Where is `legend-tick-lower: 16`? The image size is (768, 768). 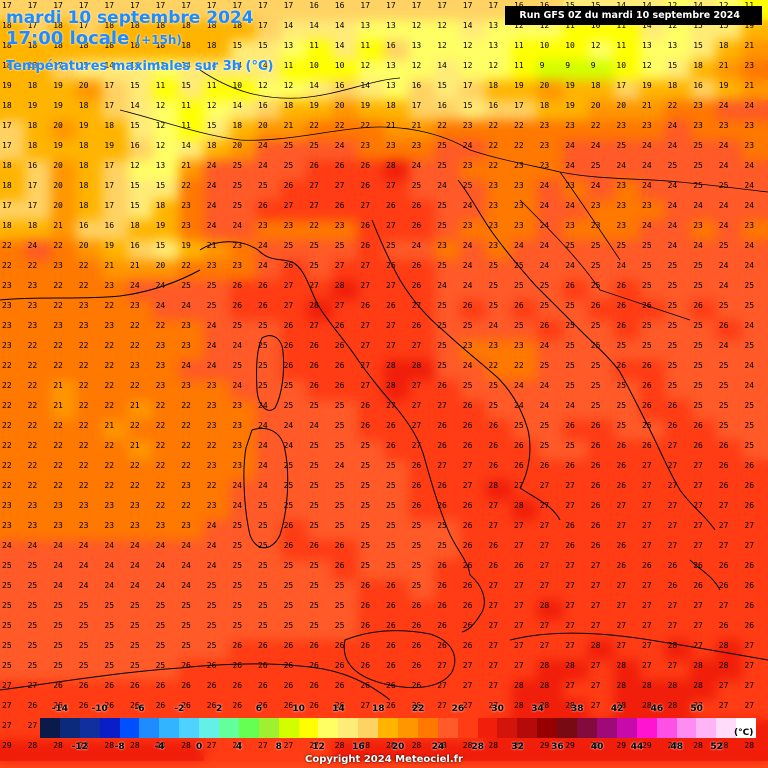
legend-tick-lower: 16 is located at coordinates (358, 747).